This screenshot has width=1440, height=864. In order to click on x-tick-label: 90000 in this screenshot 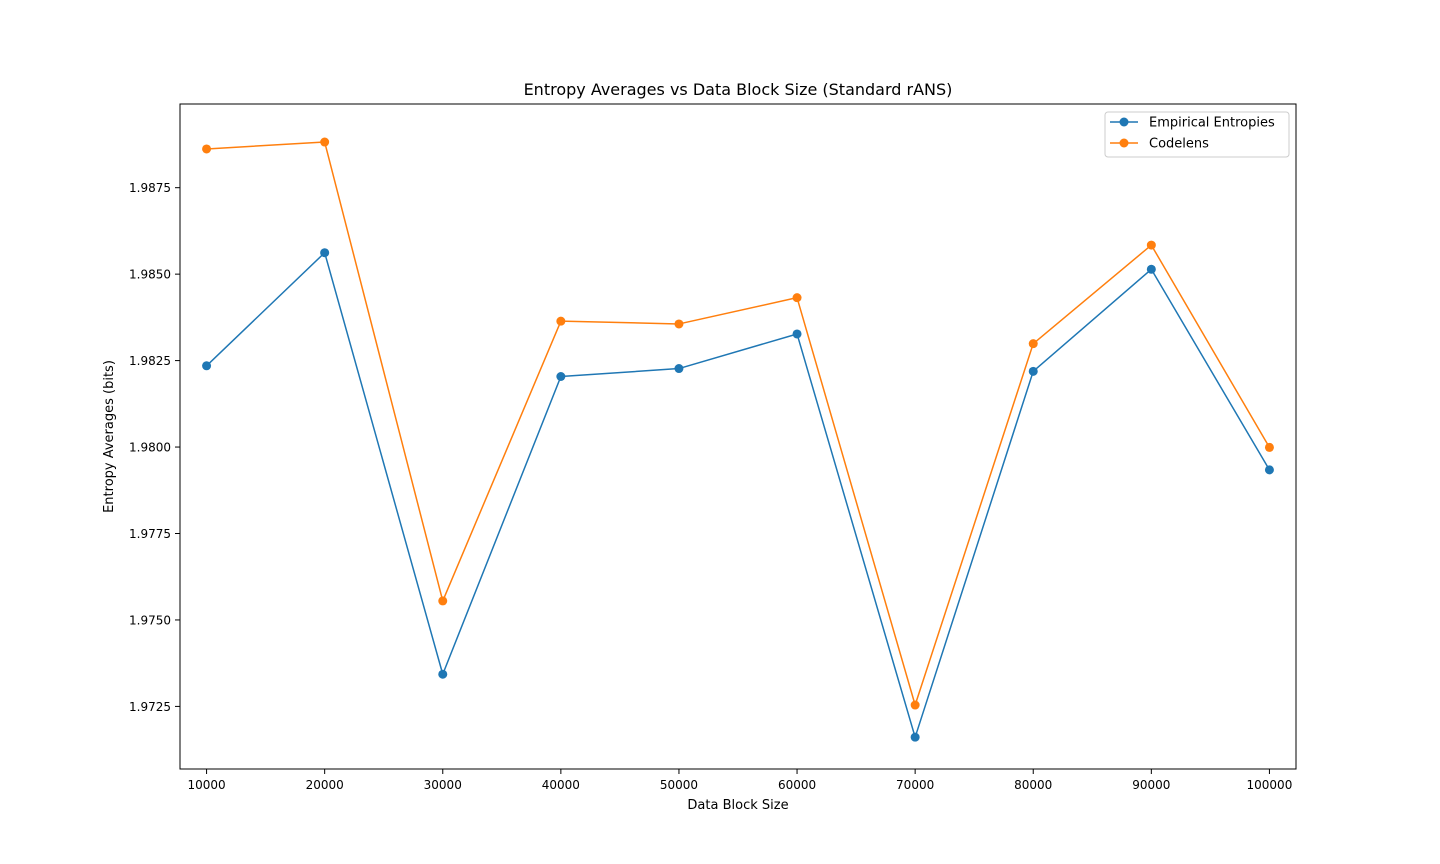, I will do `click(1151, 785)`.